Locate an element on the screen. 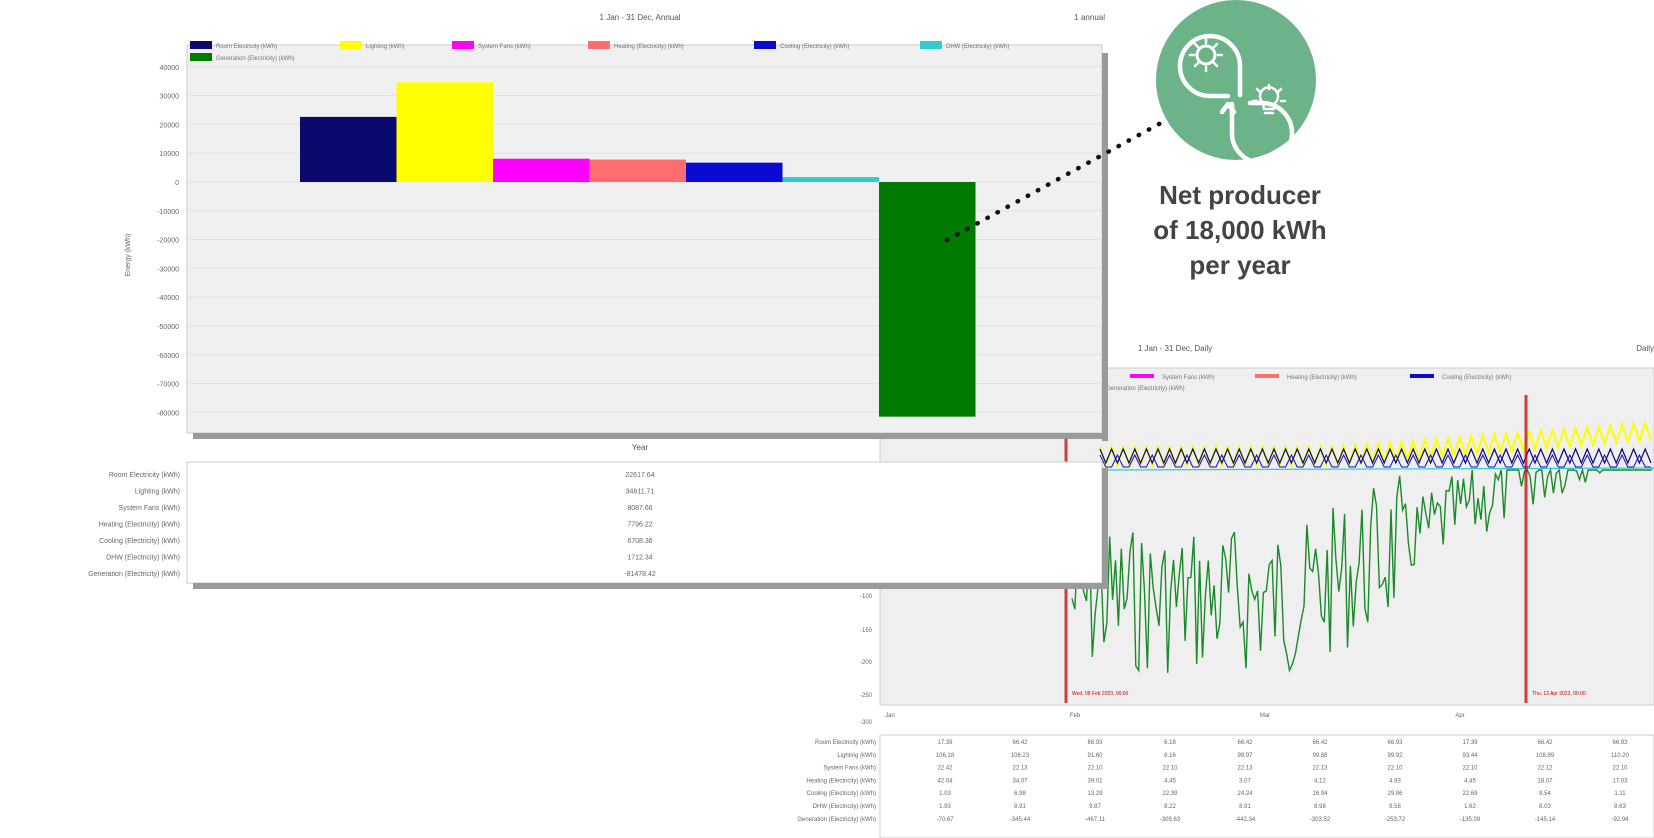 The image size is (1654, 838). daily-marker-label: Wed, 08 Feb 2023, 00:00 is located at coordinates (1100, 694).